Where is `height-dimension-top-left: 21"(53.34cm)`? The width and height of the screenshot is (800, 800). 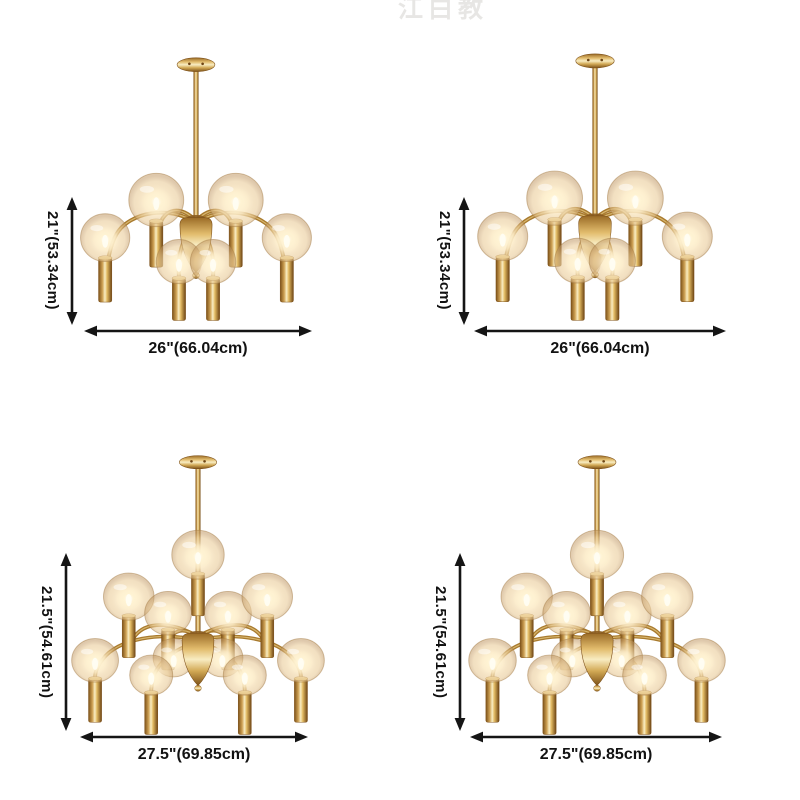 height-dimension-top-left: 21"(53.34cm) is located at coordinates (62, 261).